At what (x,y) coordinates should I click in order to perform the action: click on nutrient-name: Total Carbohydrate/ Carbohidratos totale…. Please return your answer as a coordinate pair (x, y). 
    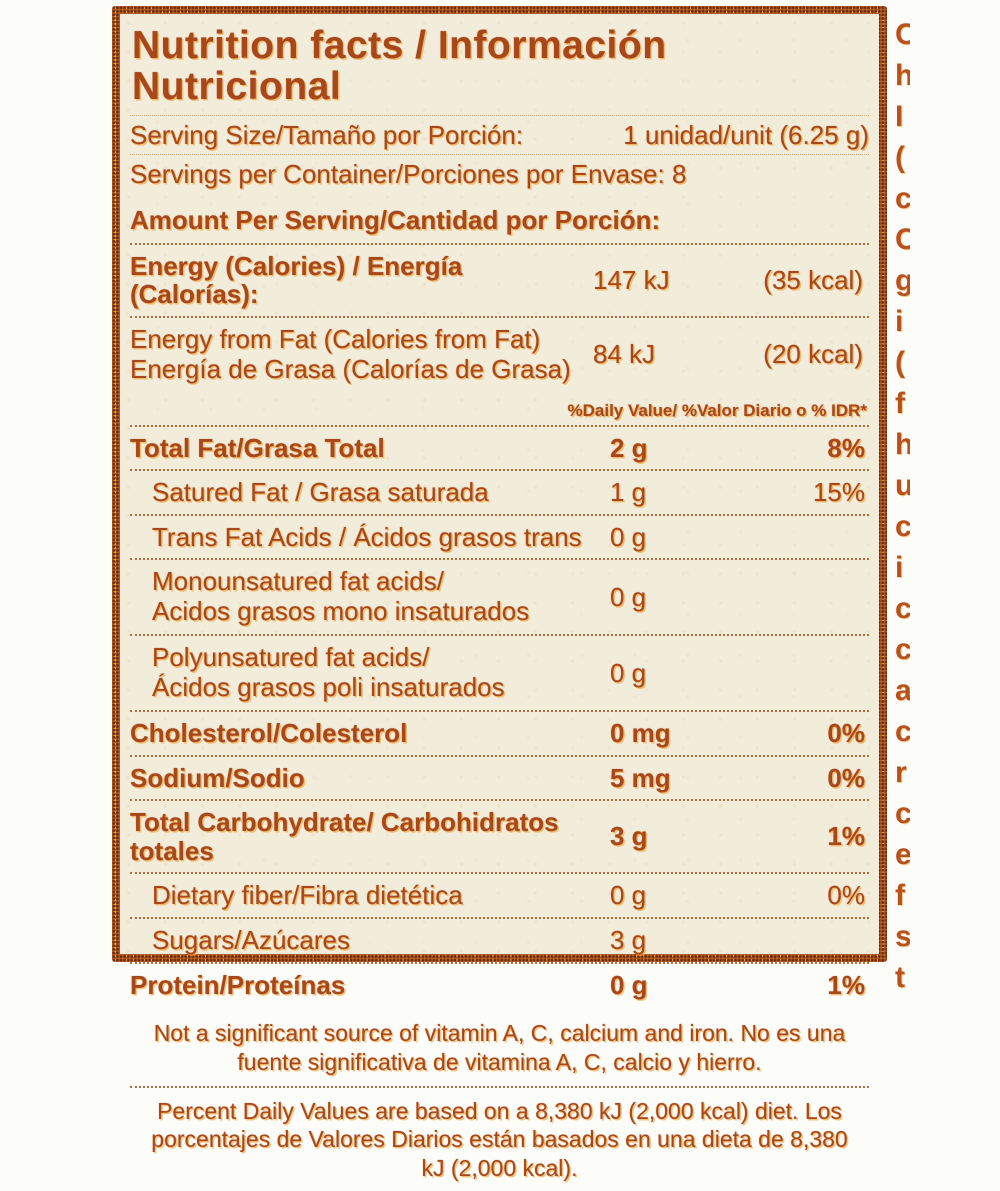
    Looking at the image, I should click on (344, 836).